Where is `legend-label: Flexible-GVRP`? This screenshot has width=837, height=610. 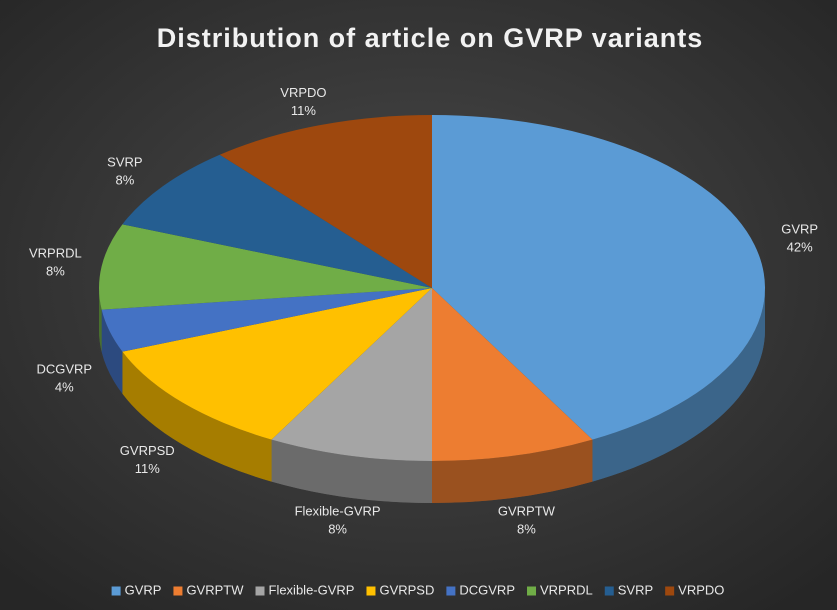
legend-label: Flexible-GVRP is located at coordinates (312, 589).